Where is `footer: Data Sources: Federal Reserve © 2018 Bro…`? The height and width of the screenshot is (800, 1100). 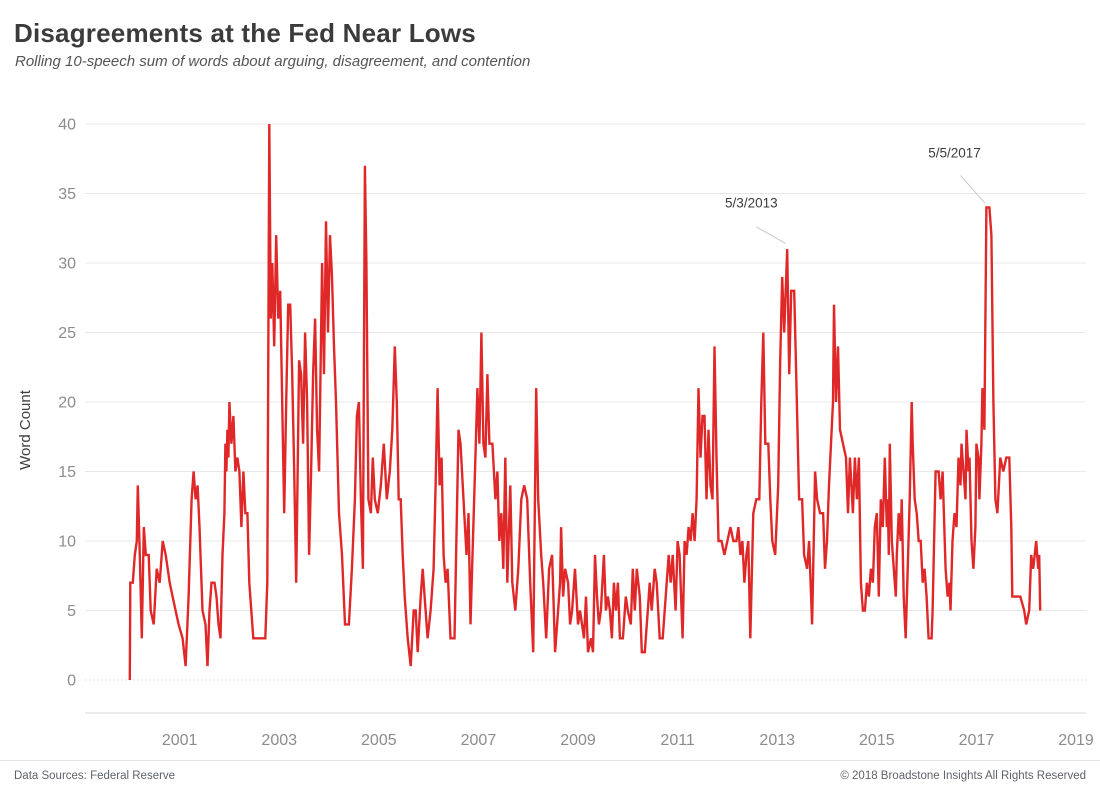
footer: Data Sources: Federal Reserve © 2018 Bro… is located at coordinates (550, 780).